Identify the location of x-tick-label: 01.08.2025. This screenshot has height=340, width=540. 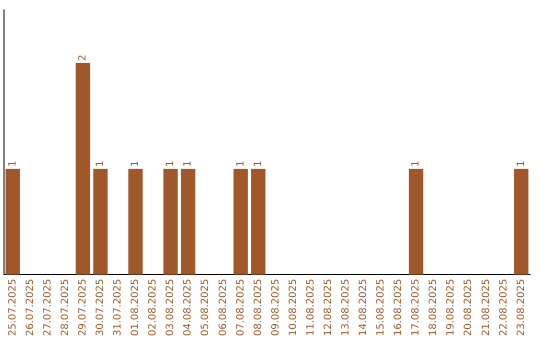
(136, 307).